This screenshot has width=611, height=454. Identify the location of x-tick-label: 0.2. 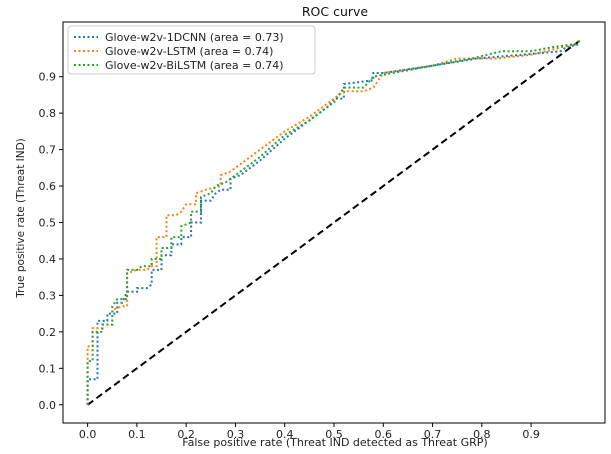
(186, 434).